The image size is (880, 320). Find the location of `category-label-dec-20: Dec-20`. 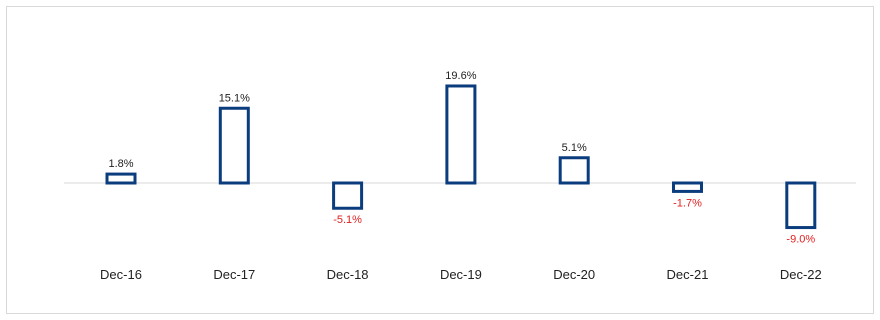

category-label-dec-20: Dec-20 is located at coordinates (574, 274).